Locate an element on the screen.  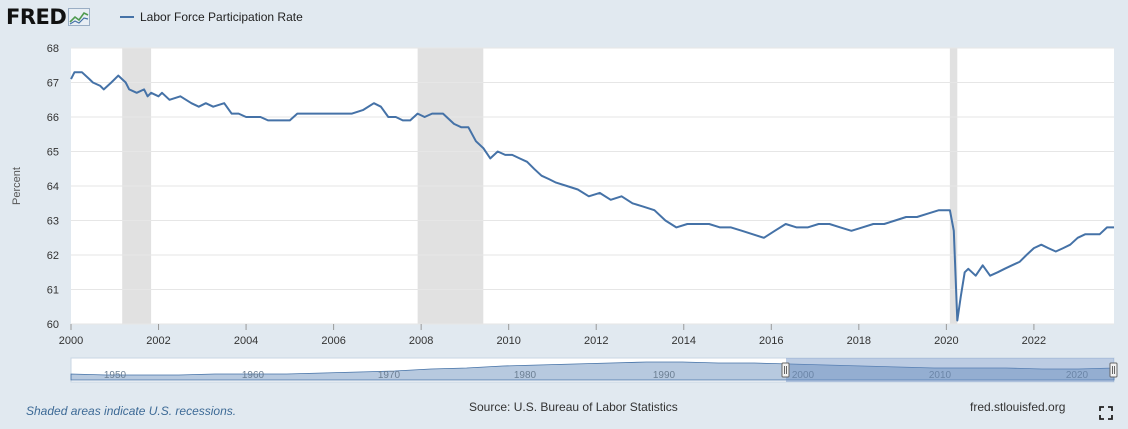
x-tick-label: 2016 is located at coordinates (771, 341).